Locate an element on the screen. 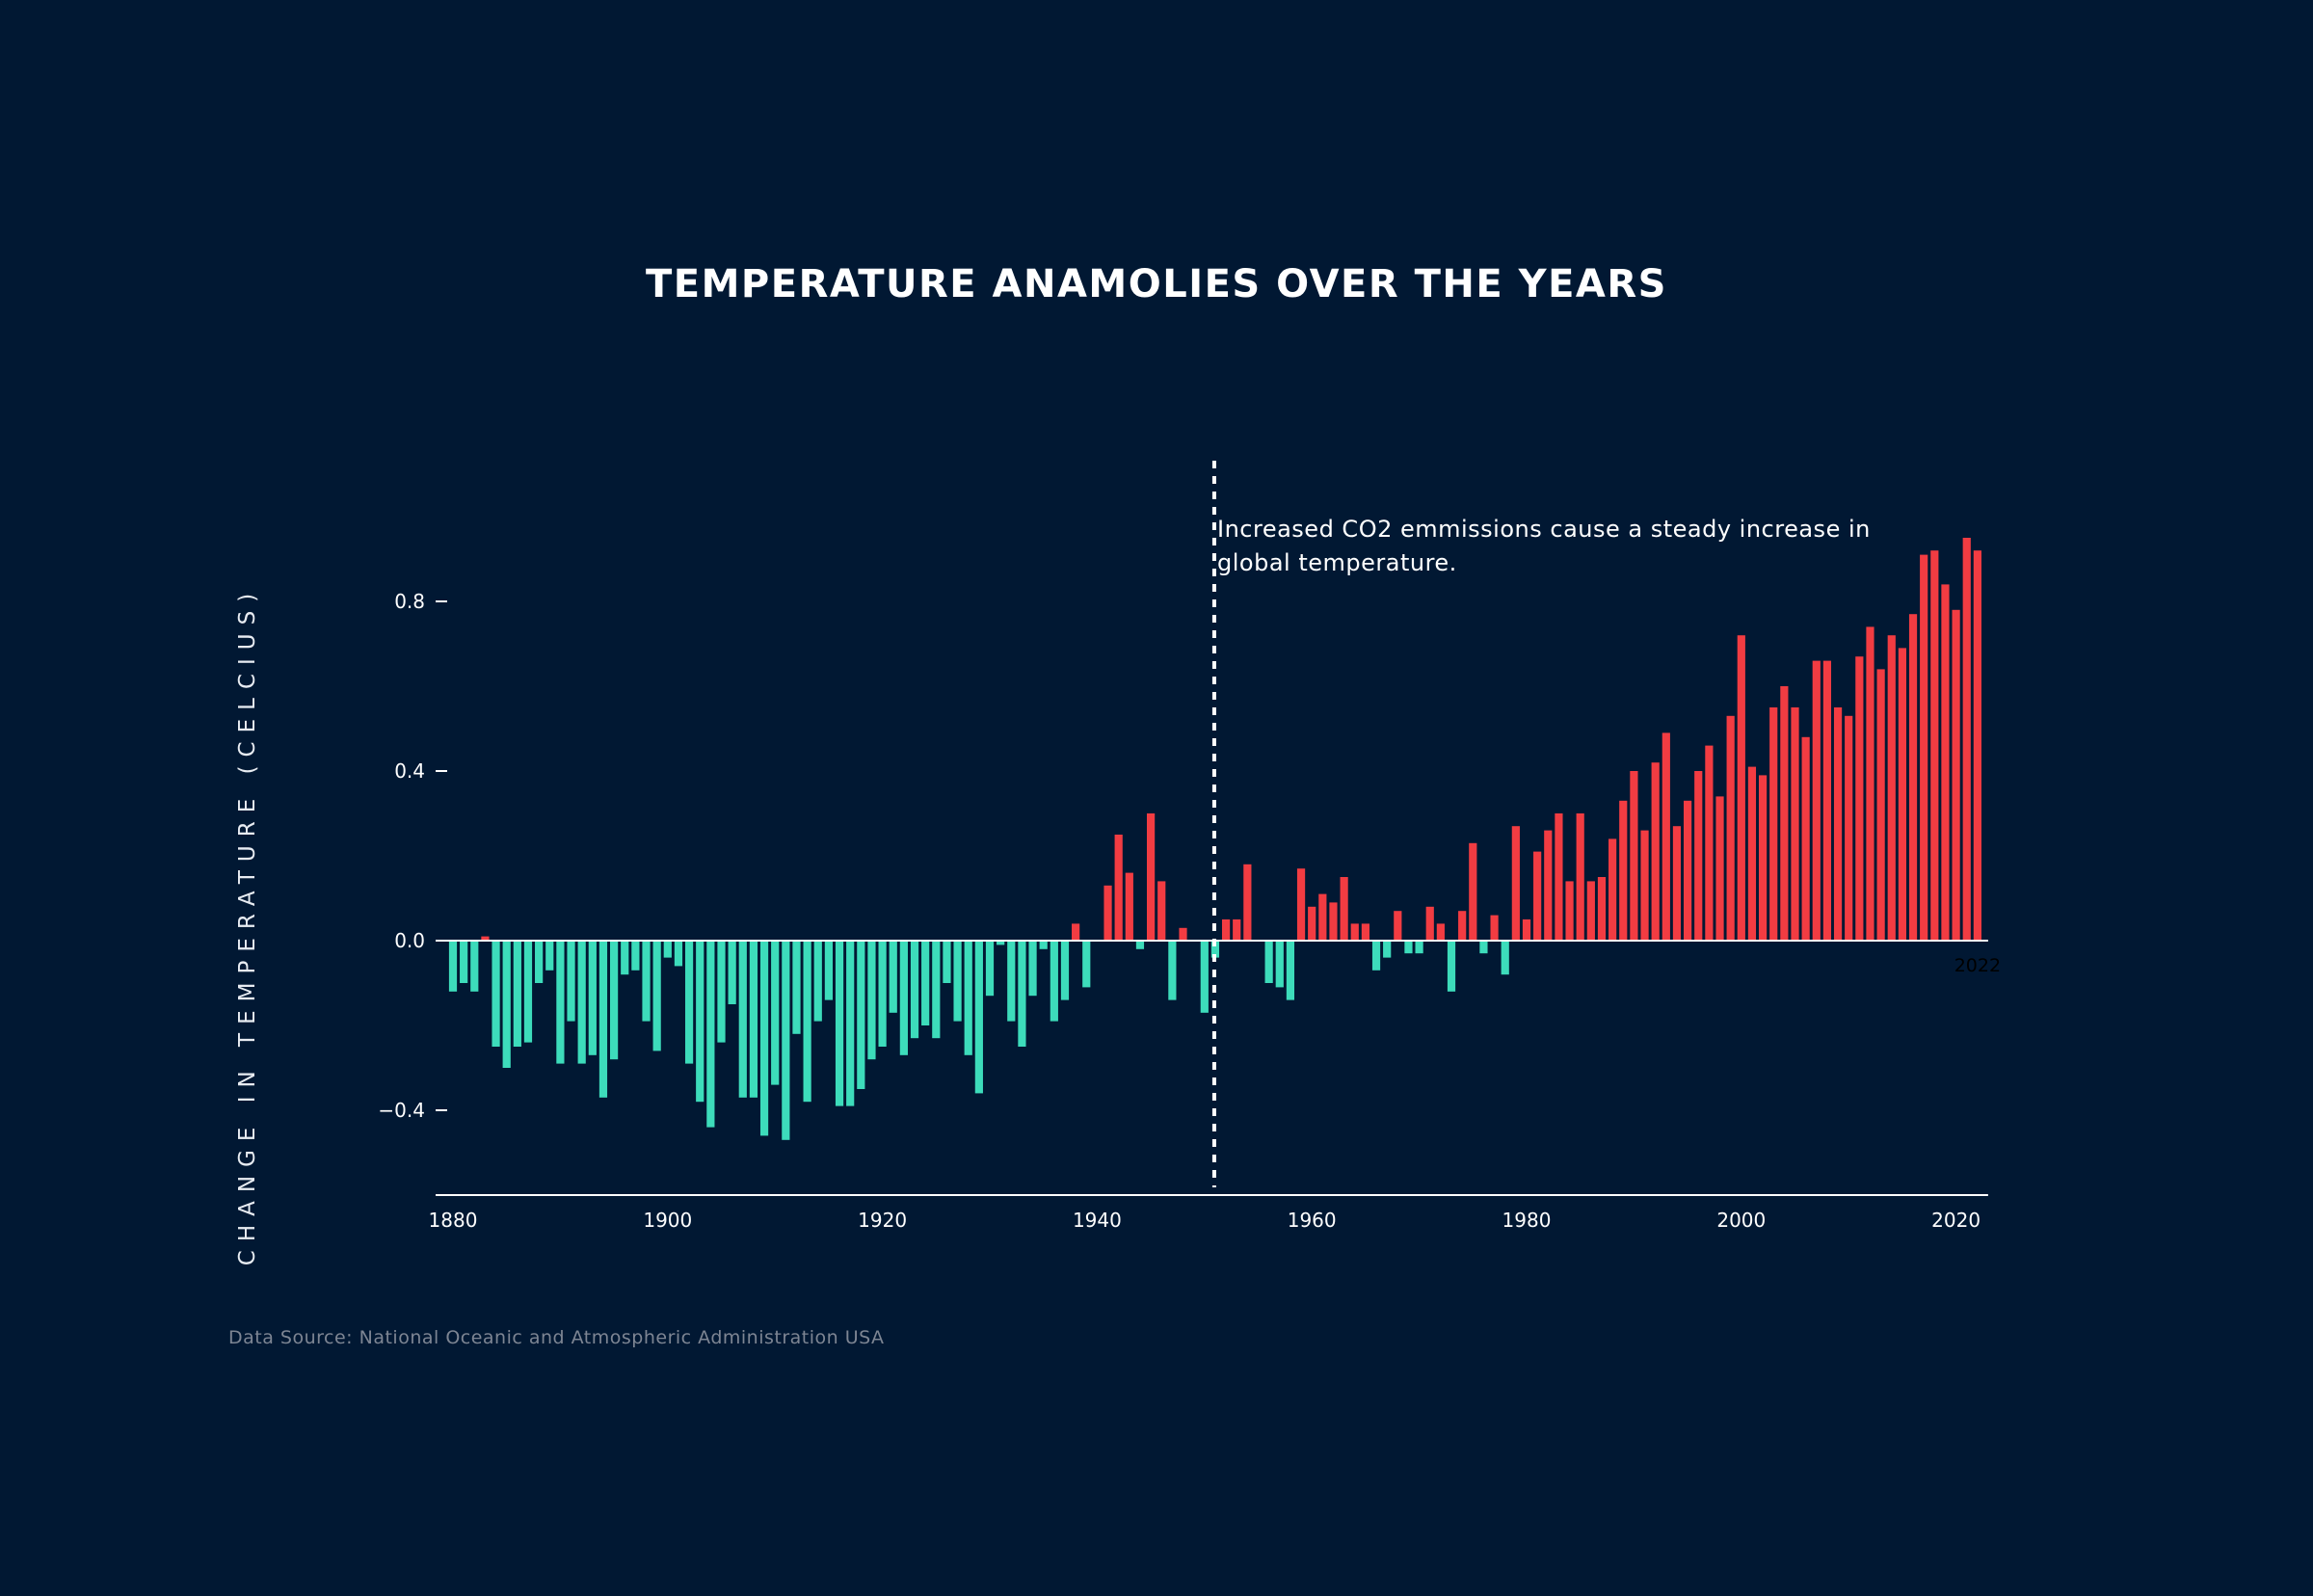 The width and height of the screenshot is (2313, 1596). bar-1981 is located at coordinates (1537, 896).